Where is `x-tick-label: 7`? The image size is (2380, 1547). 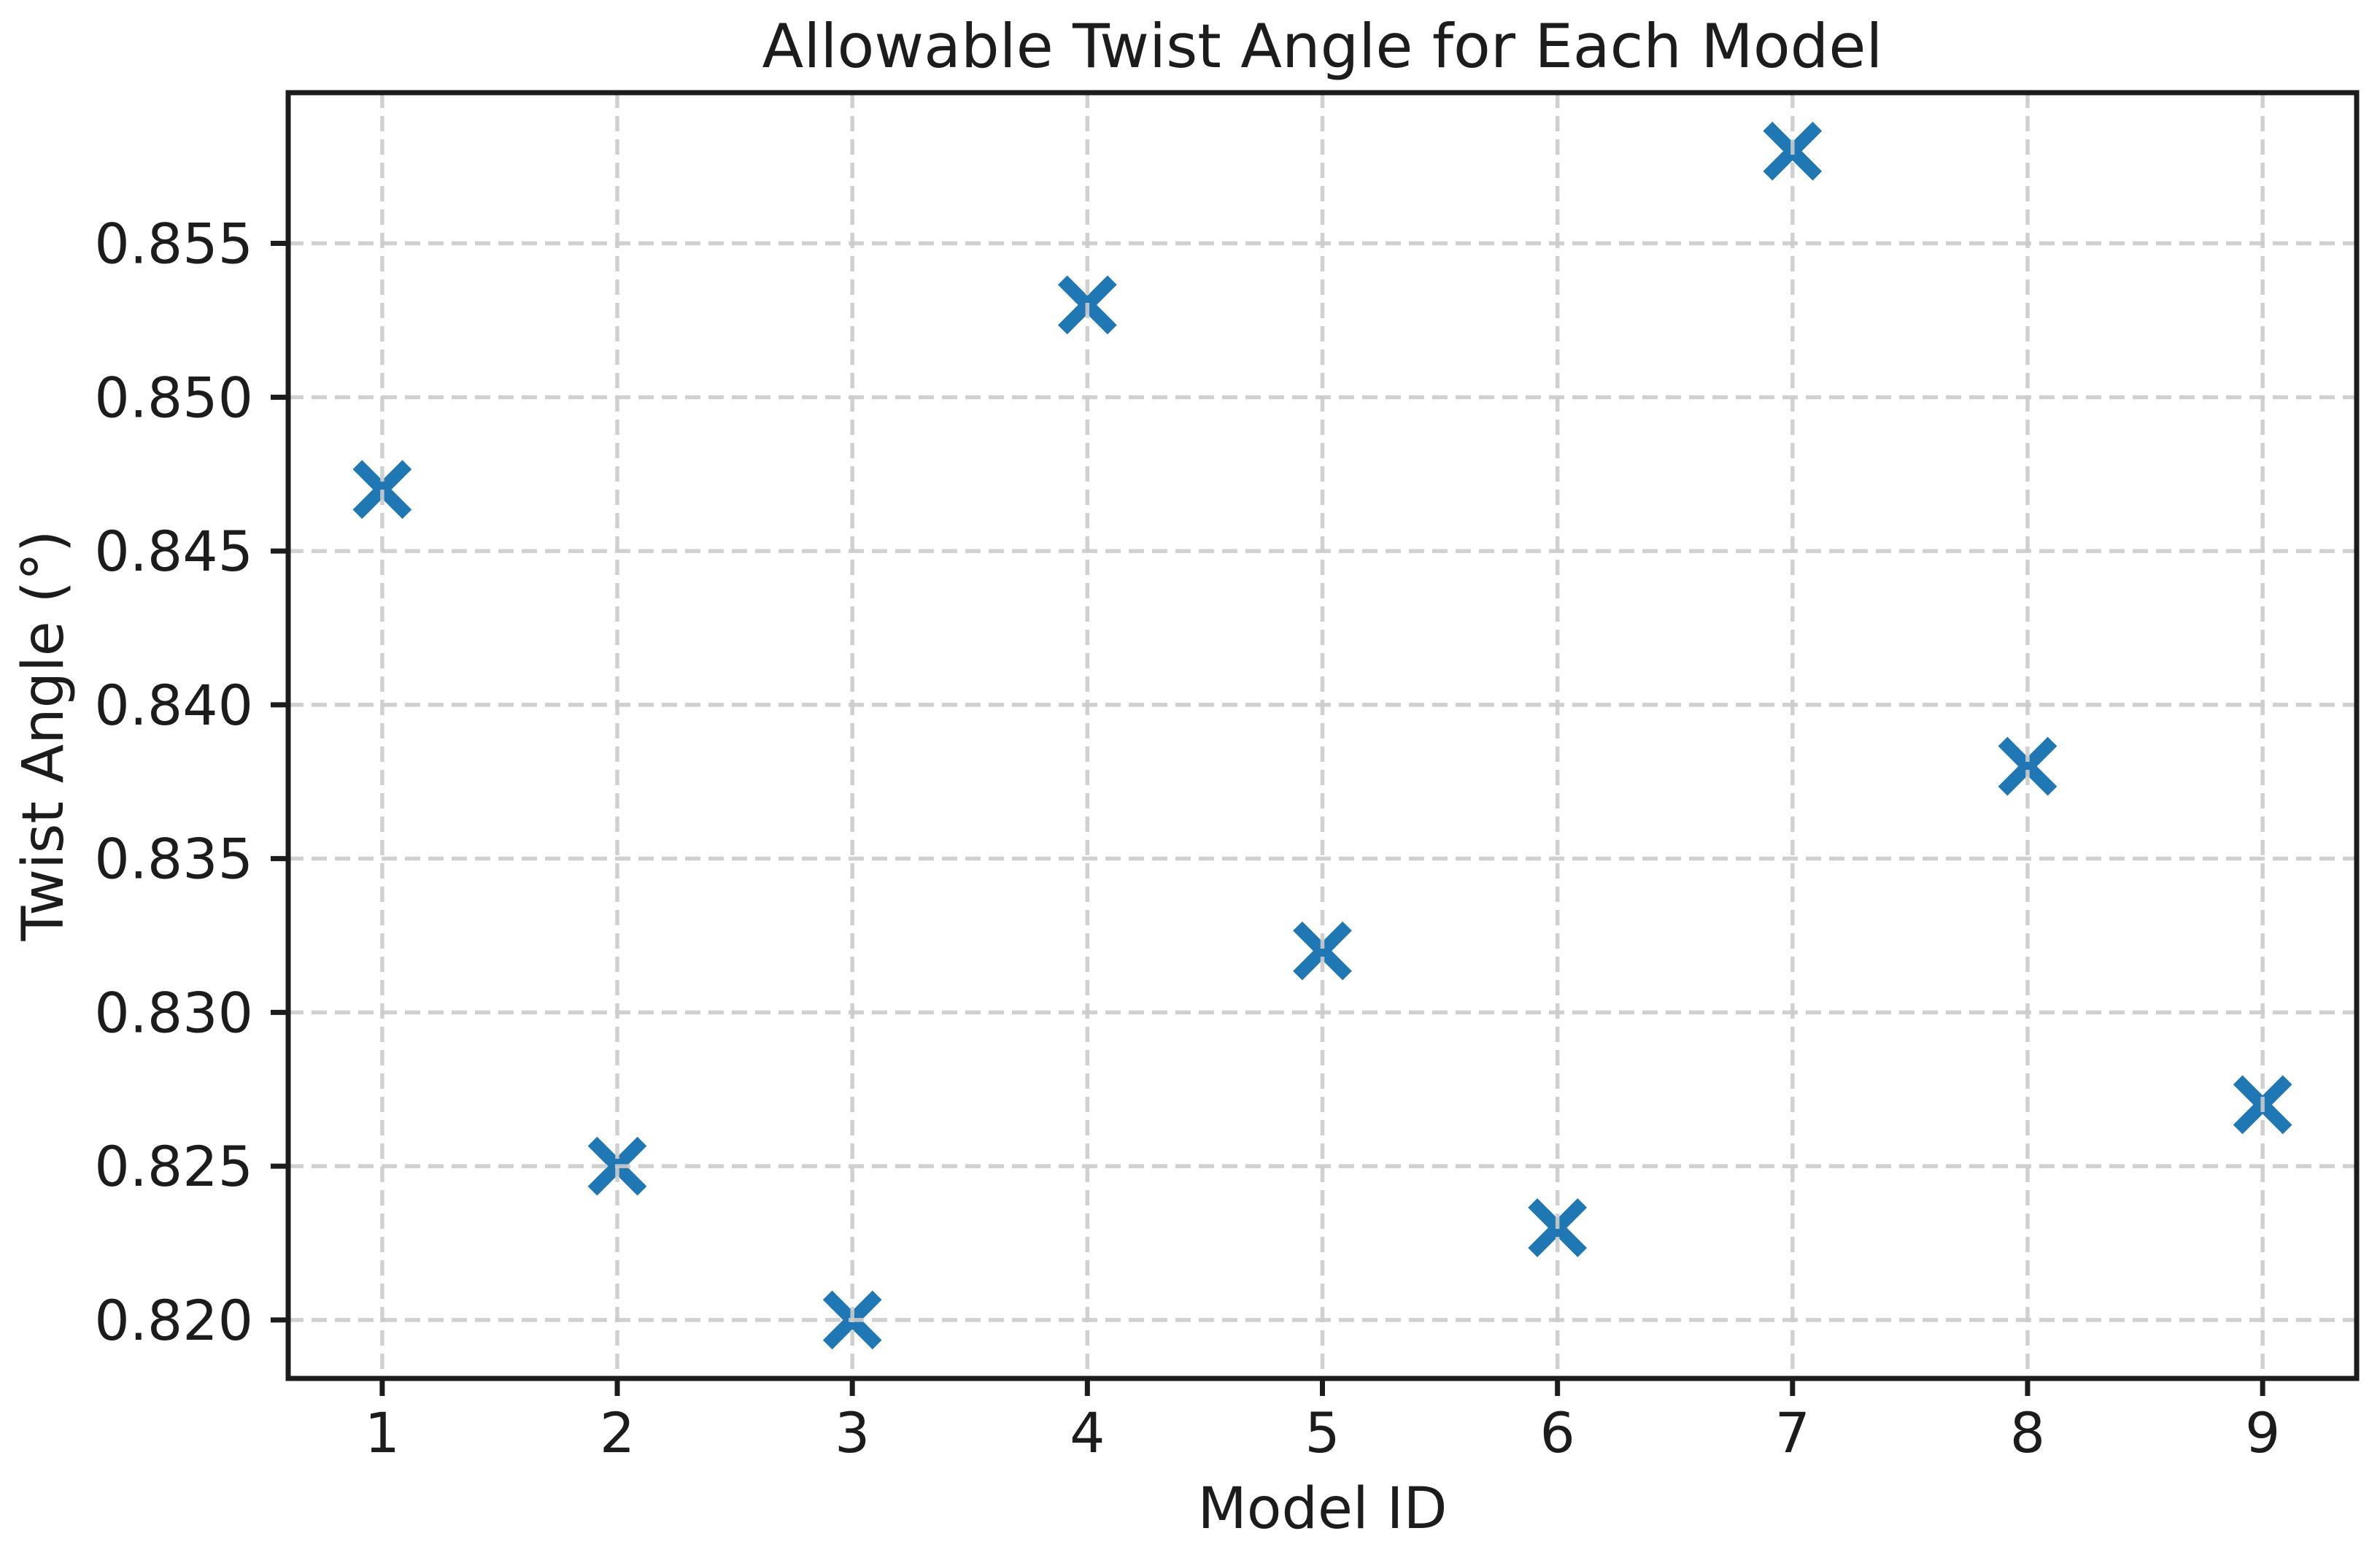
x-tick-label: 7 is located at coordinates (1792, 1432).